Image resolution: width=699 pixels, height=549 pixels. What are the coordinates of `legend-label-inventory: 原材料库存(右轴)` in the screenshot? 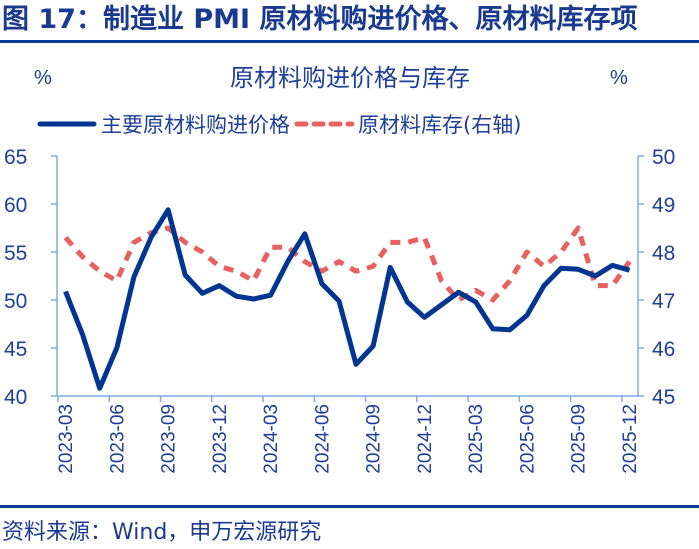 It's located at (439, 125).